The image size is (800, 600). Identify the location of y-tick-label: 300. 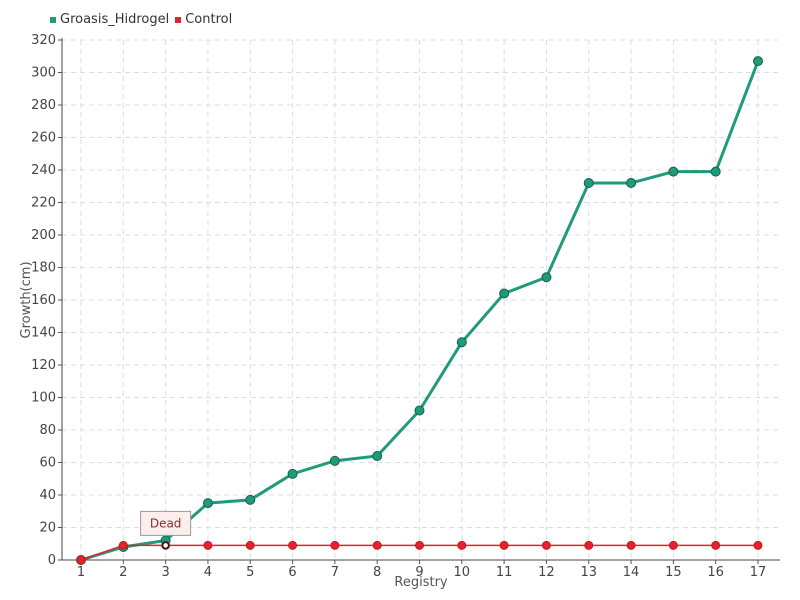
(43, 73).